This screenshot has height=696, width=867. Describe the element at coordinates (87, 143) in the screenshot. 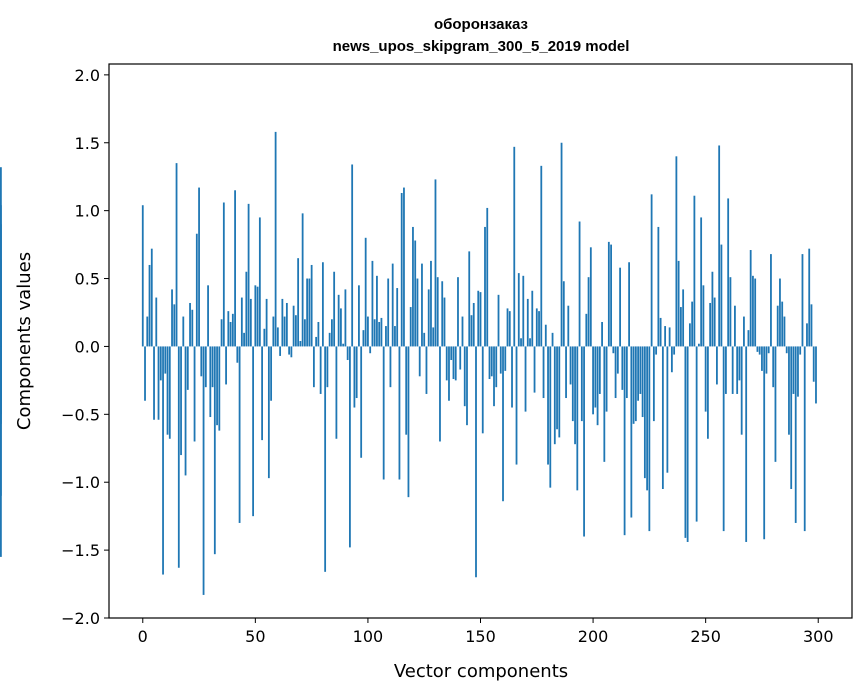

I see `y-tick-label: 1.5` at that location.